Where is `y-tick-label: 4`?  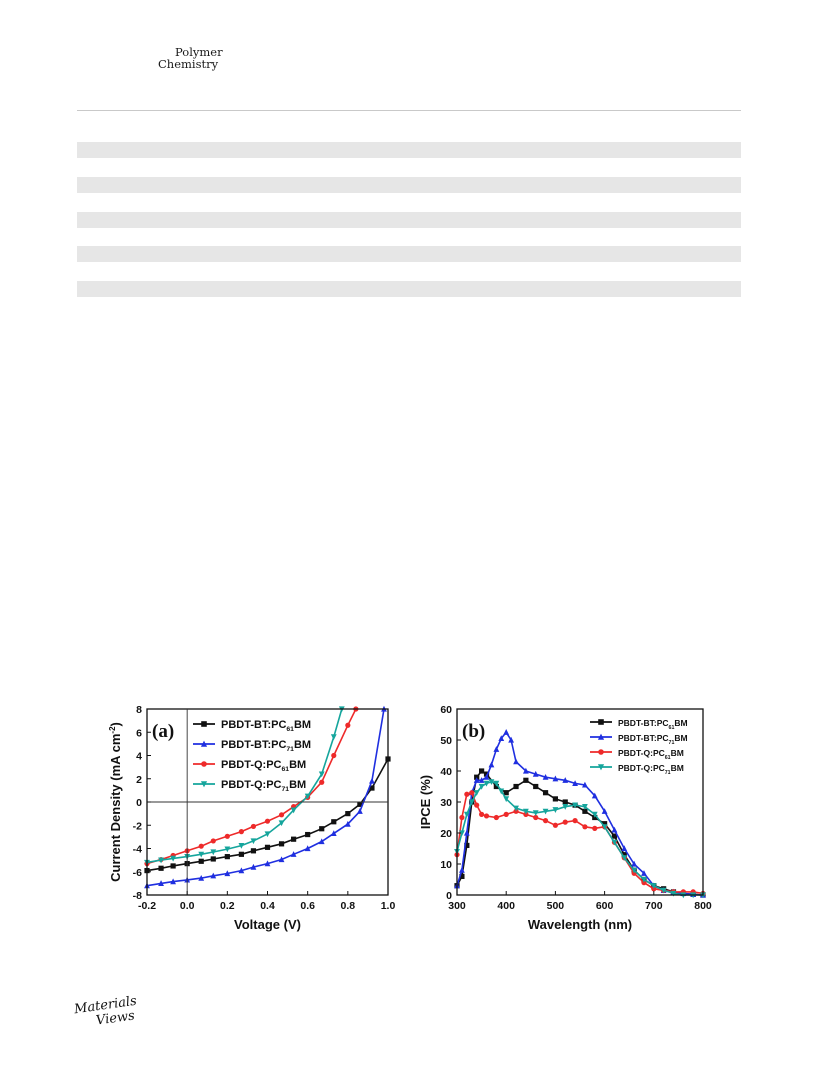 y-tick-label: 4 is located at coordinates (139, 757).